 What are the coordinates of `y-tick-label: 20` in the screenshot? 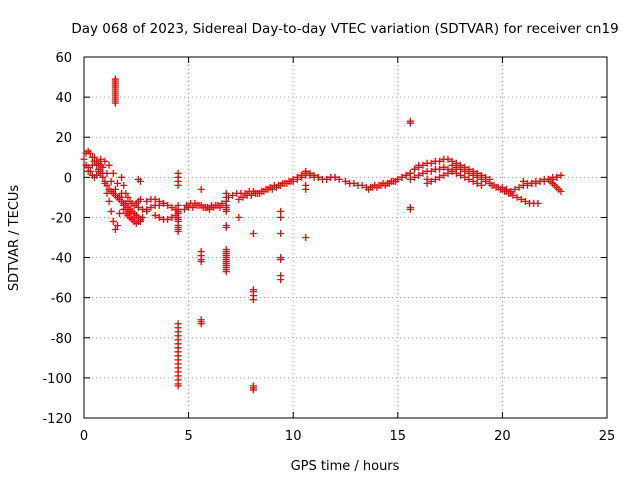 It's located at (63, 138).